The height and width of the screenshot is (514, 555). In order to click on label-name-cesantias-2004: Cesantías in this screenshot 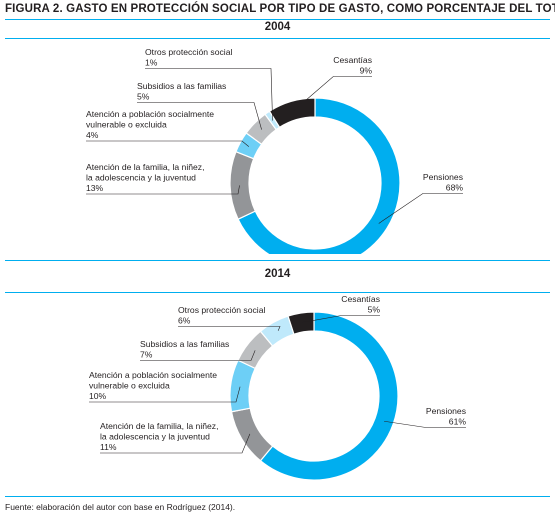, I will do `click(352, 60)`.